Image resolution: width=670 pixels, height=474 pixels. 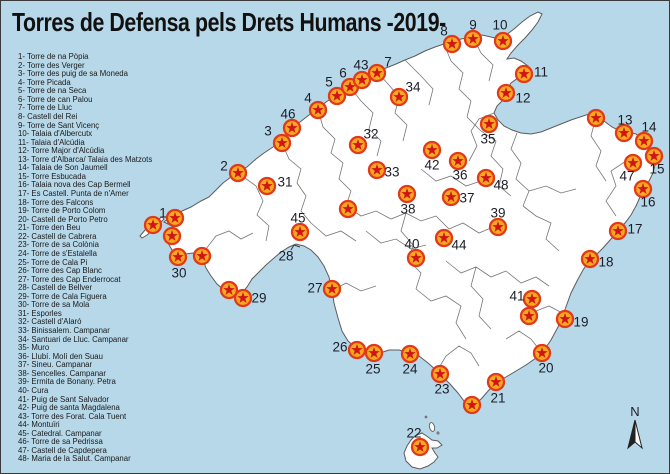 What do you see at coordinates (444, 31) in the screenshot?
I see `marker-number: 8` at bounding box center [444, 31].